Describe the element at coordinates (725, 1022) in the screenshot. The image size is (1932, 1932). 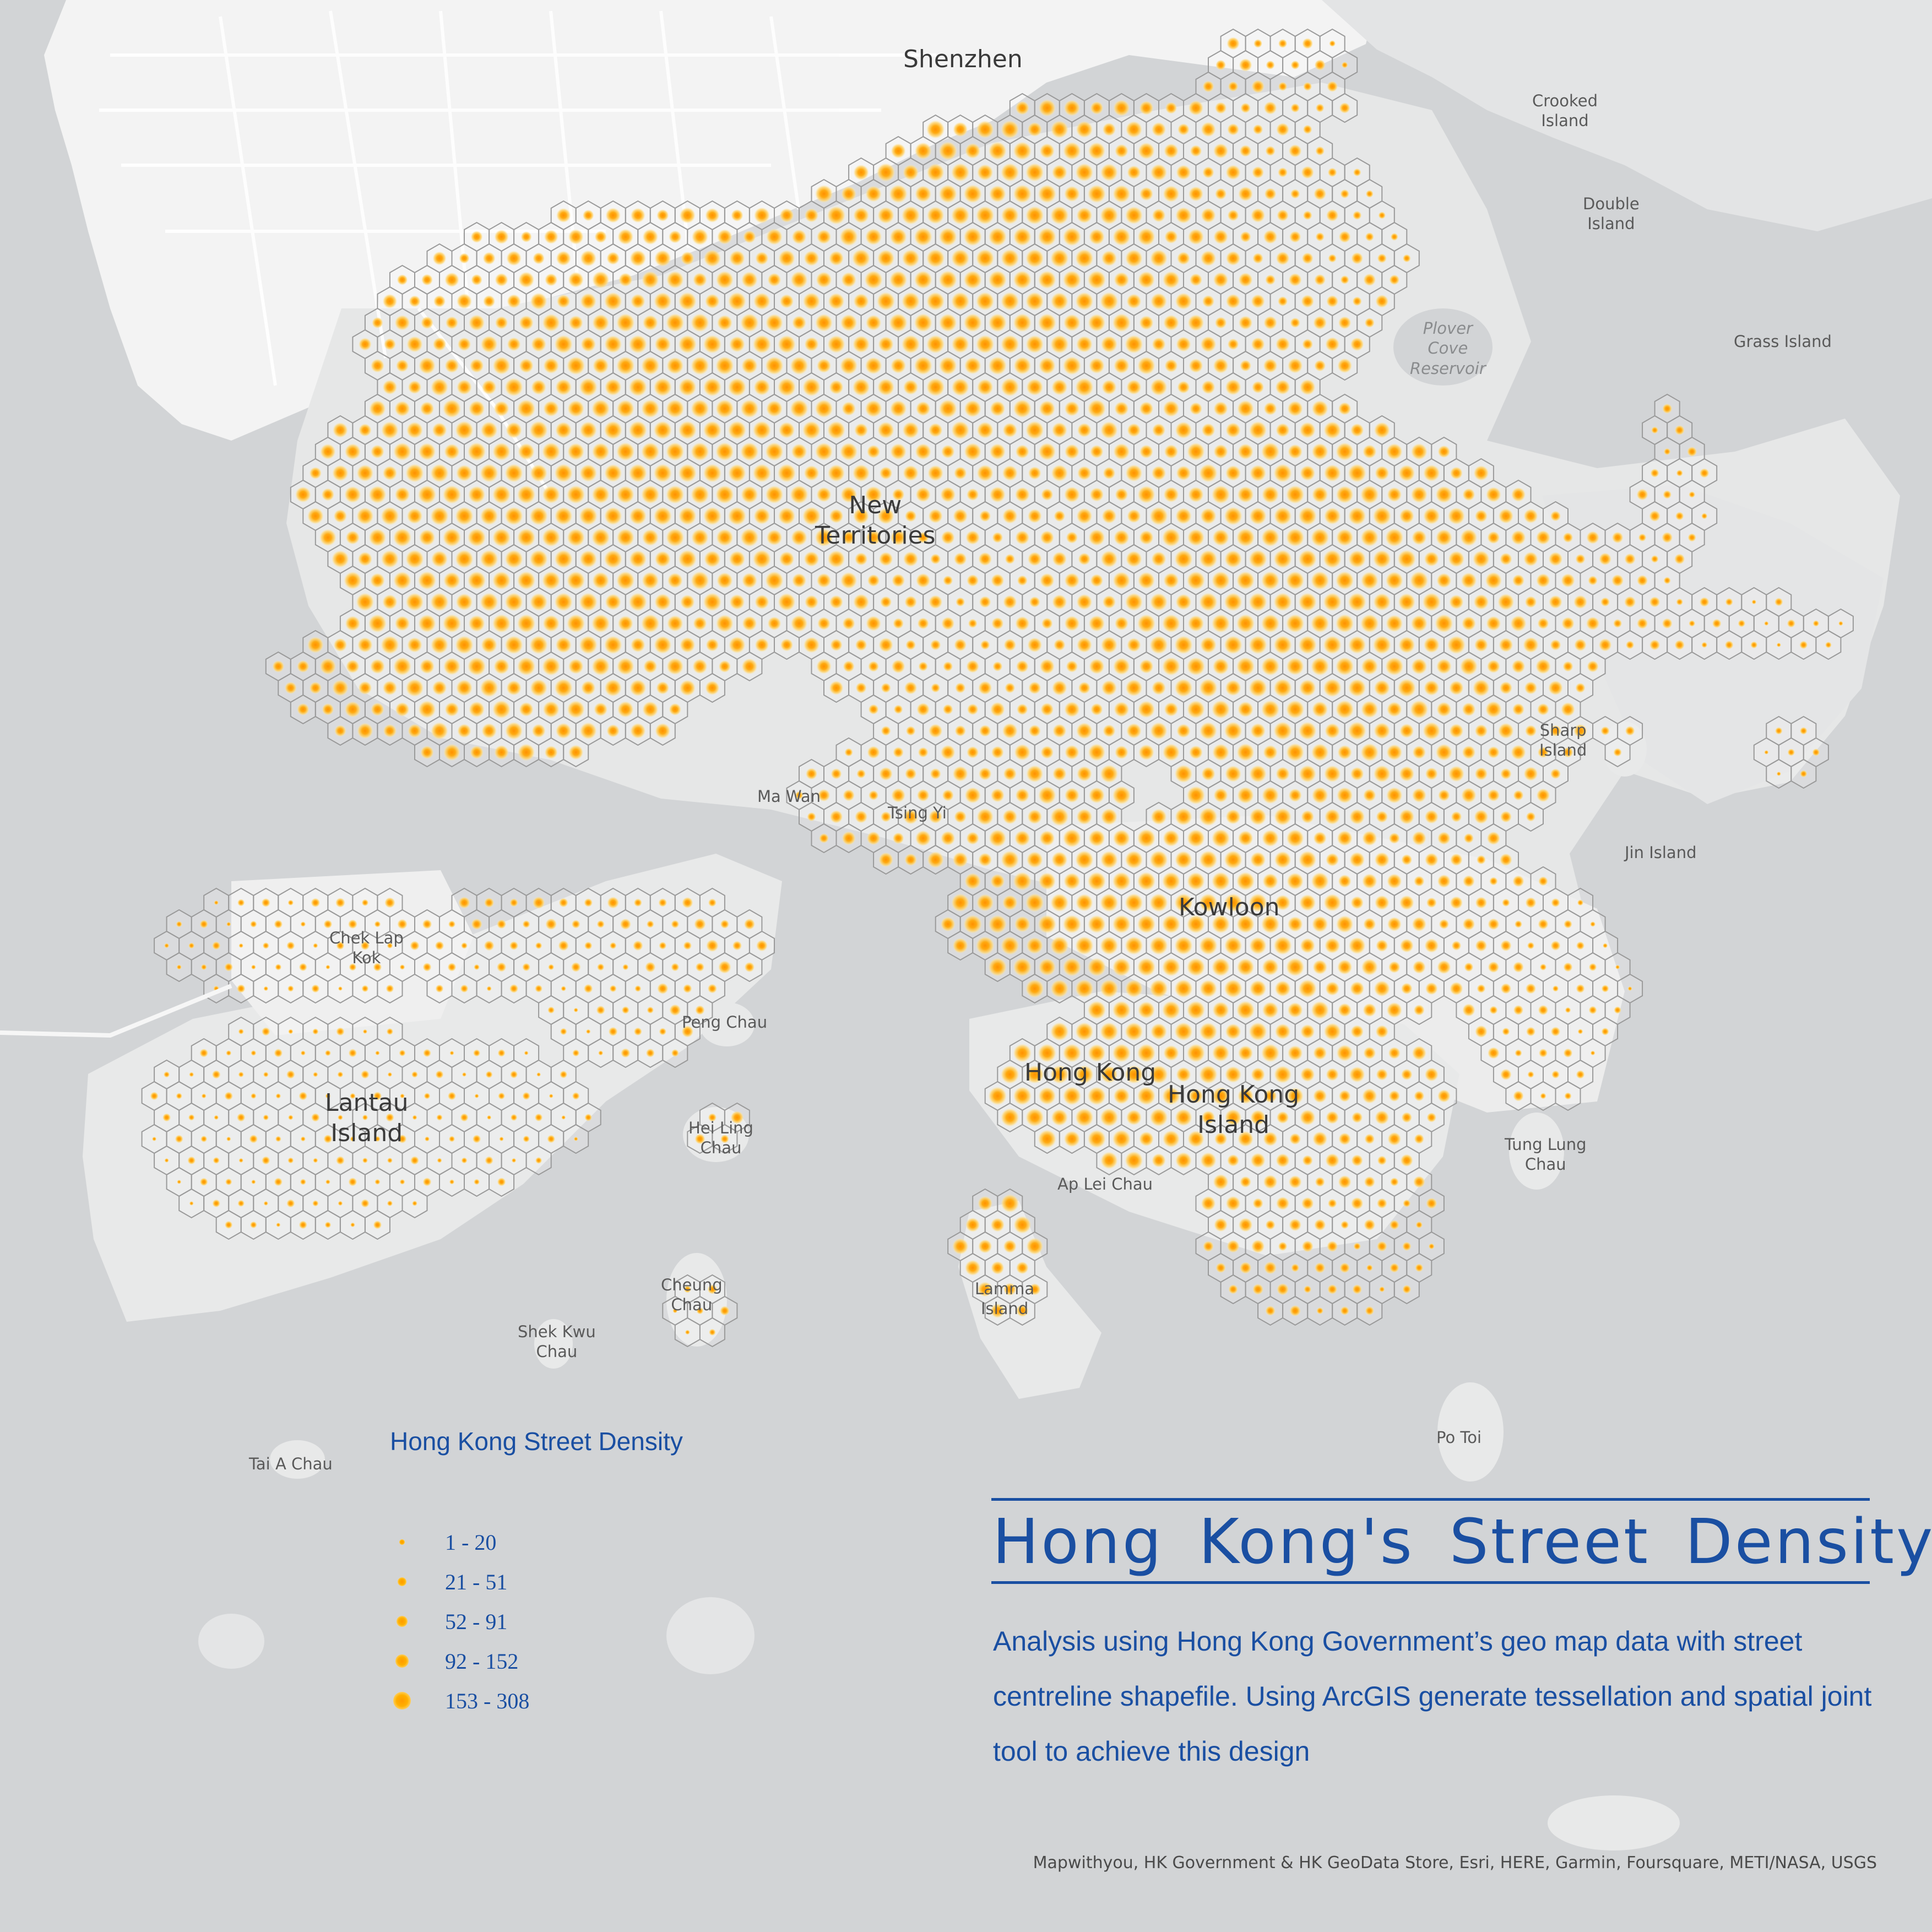
I see `label-peng-chau: Peng Chau` at that location.